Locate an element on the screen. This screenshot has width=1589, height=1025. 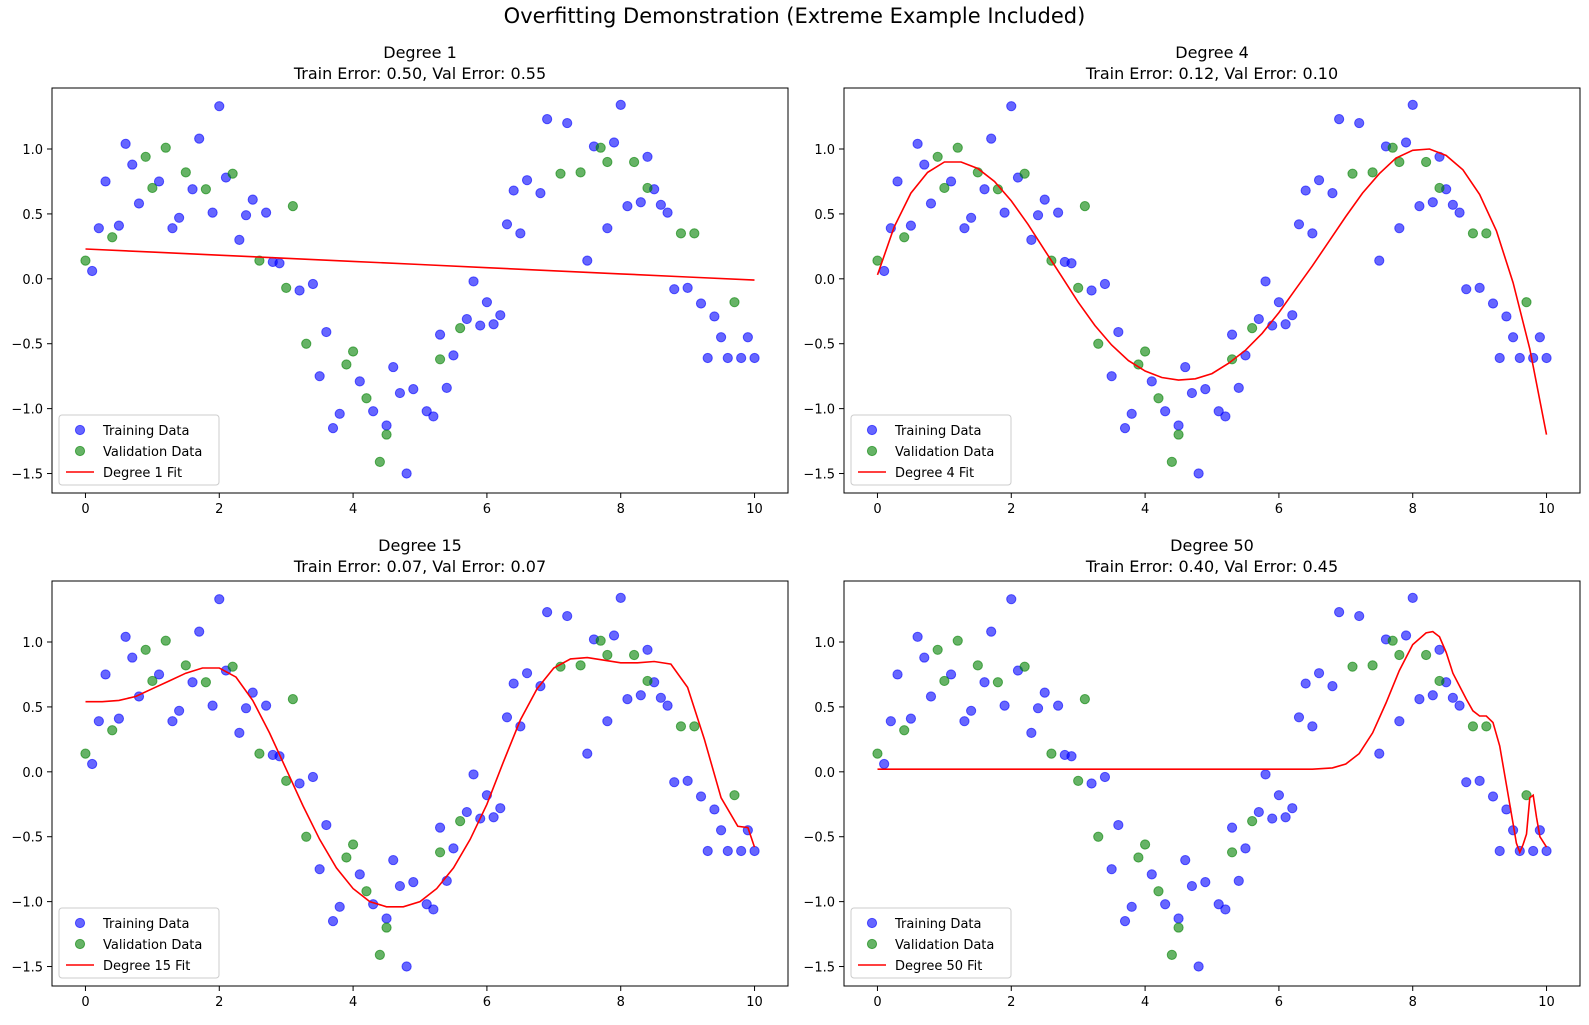
legend-box is located at coordinates (931, 450).